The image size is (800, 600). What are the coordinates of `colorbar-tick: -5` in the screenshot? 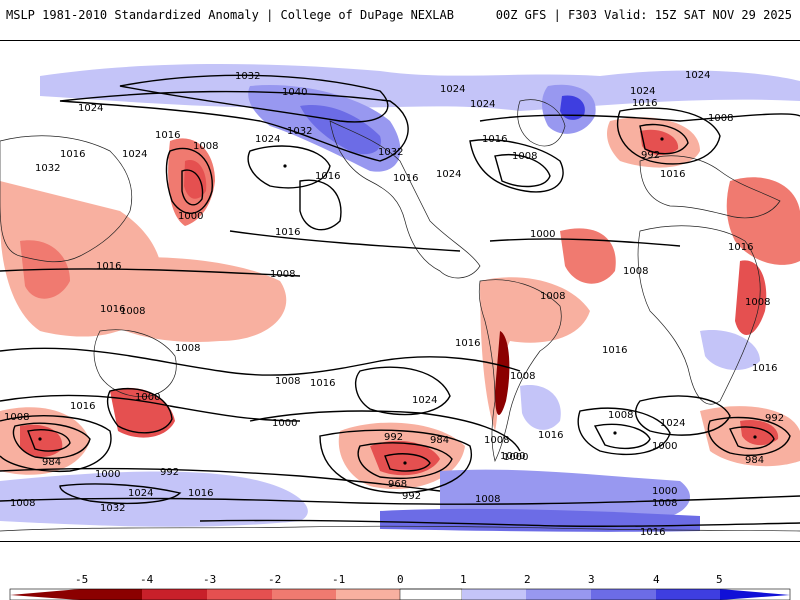 It's located at (81, 579).